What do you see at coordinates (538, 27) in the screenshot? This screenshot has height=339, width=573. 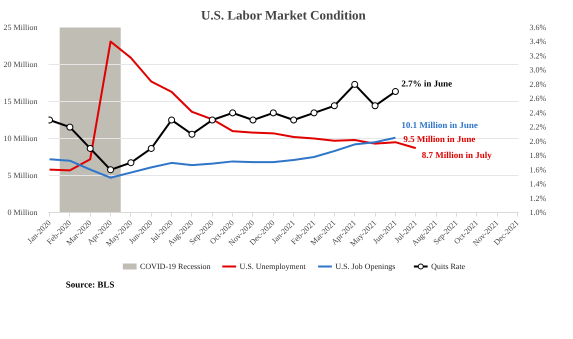 I see `y2-tick-label: 3.6%` at bounding box center [538, 27].